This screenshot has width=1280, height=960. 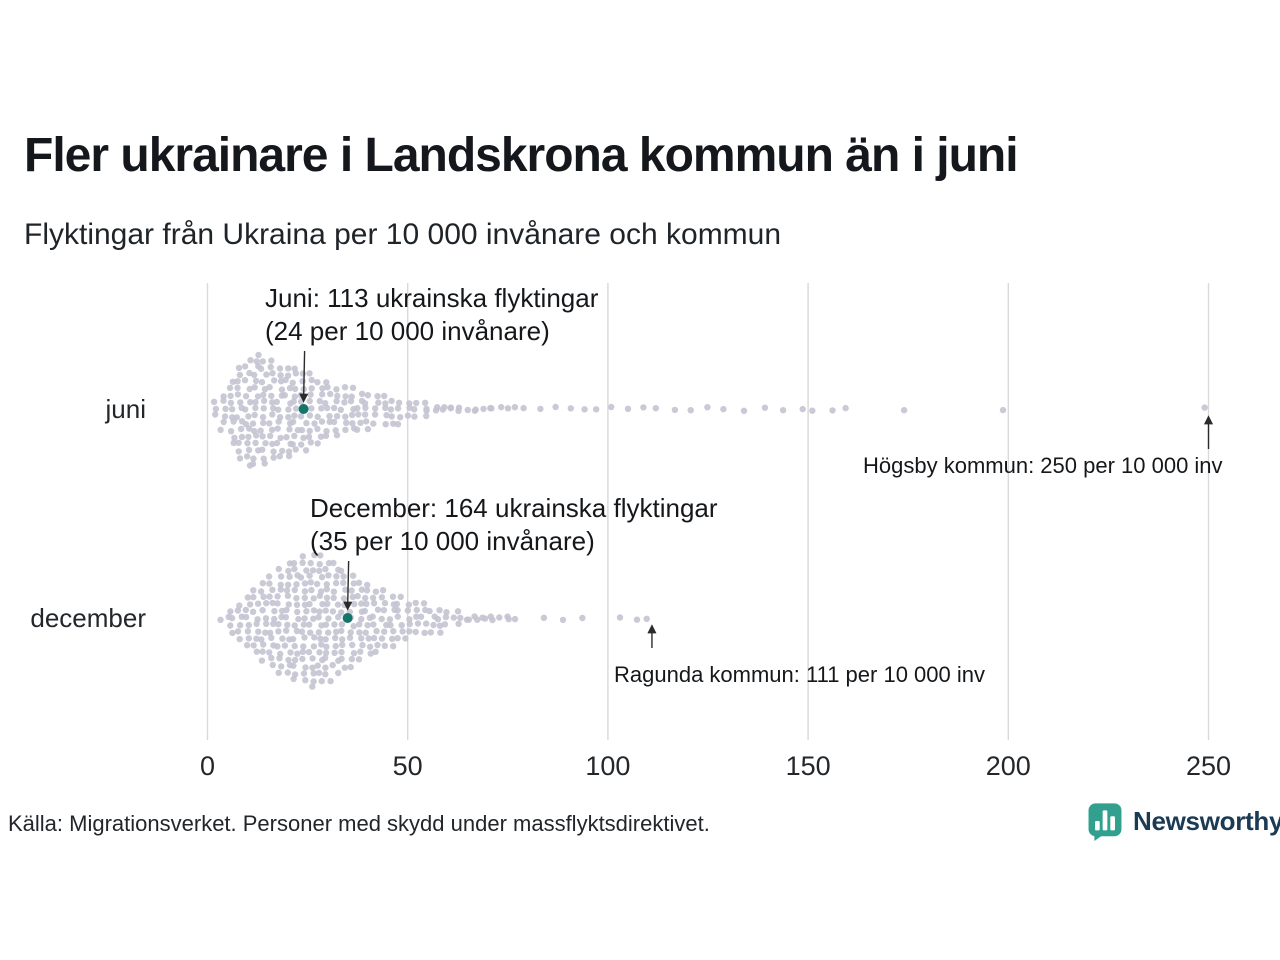 What do you see at coordinates (1206, 820) in the screenshot?
I see `brand-name: Newsworthy` at bounding box center [1206, 820].